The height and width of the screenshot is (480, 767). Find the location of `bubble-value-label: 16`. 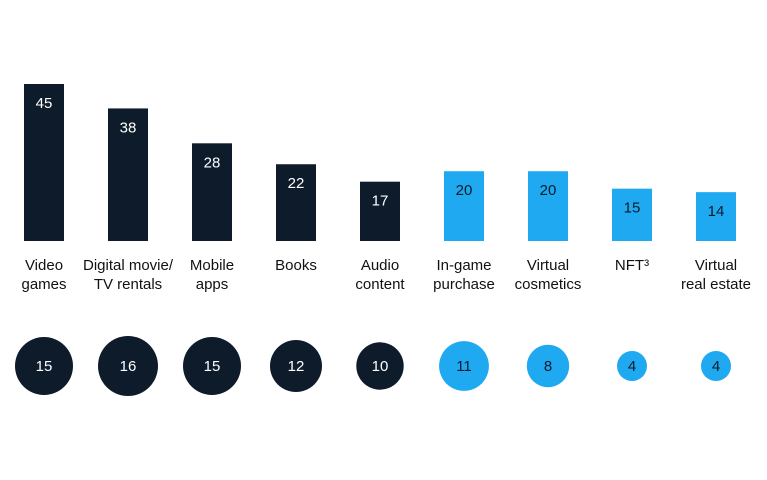

bubble-value-label: 16 is located at coordinates (128, 366).